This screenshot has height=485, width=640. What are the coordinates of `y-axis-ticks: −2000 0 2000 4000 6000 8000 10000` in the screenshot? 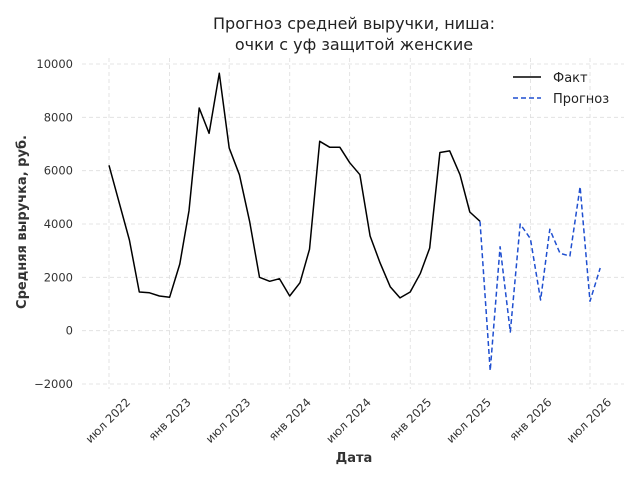 It's located at (53, 224).